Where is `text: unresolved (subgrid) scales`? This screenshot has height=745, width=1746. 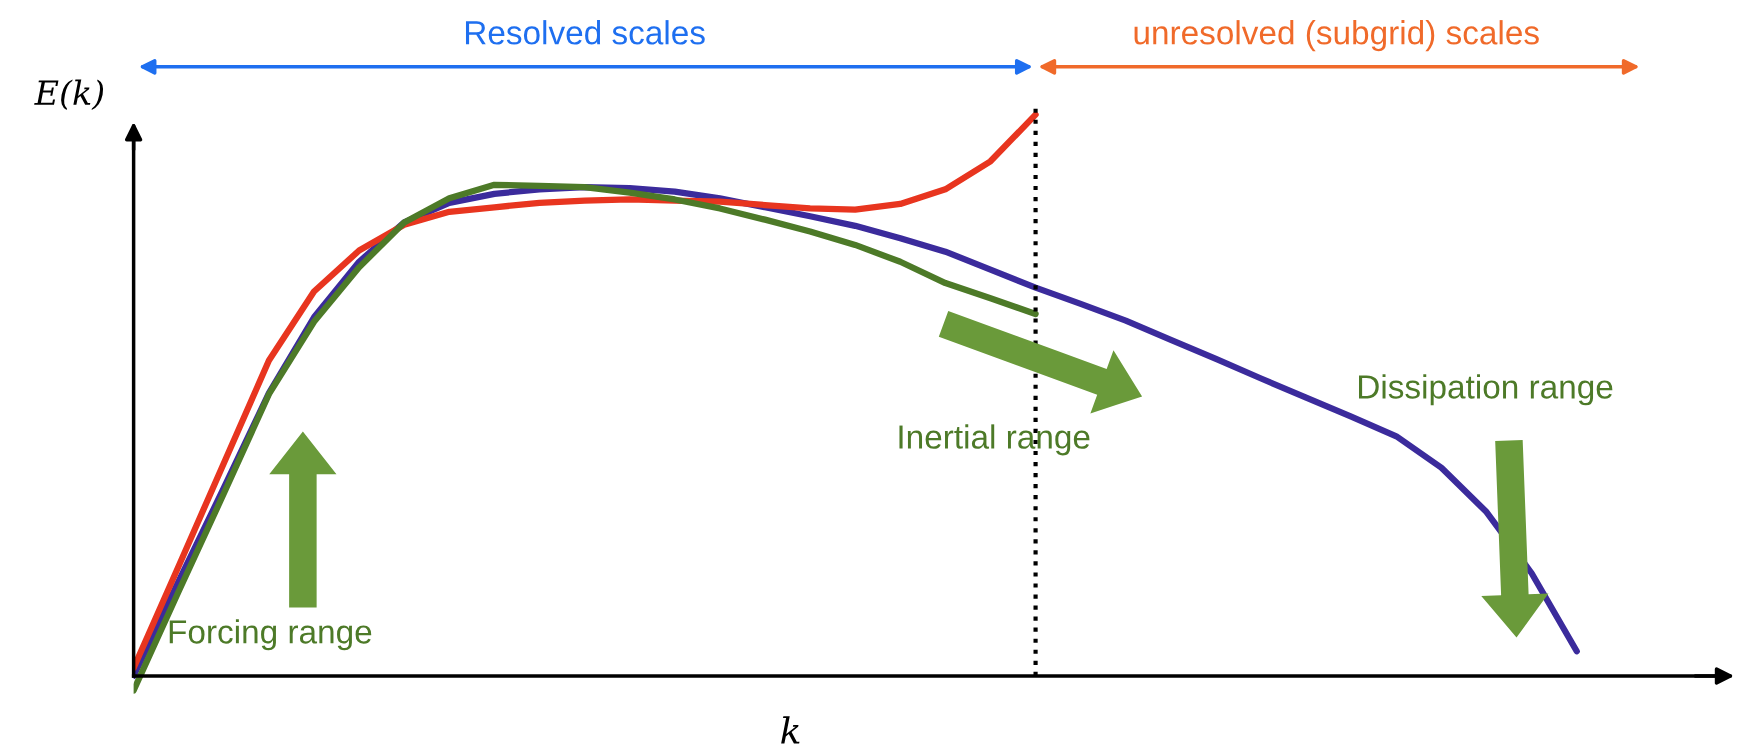
text: unresolved (subgrid) scales is located at coordinates (1336, 36).